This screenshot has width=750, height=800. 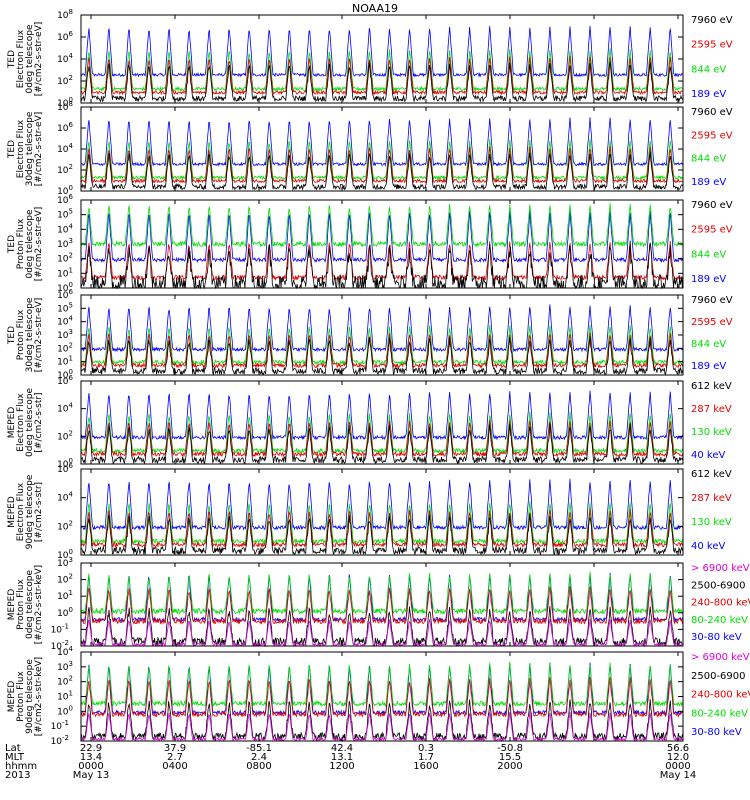 I want to click on legend-entry: 2500-6900, so click(x=718, y=585).